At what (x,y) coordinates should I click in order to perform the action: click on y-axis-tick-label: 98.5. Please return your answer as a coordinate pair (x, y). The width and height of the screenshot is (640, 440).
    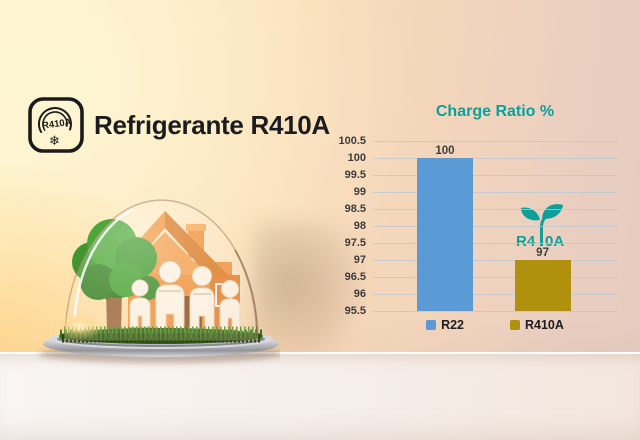
    Looking at the image, I should click on (355, 209).